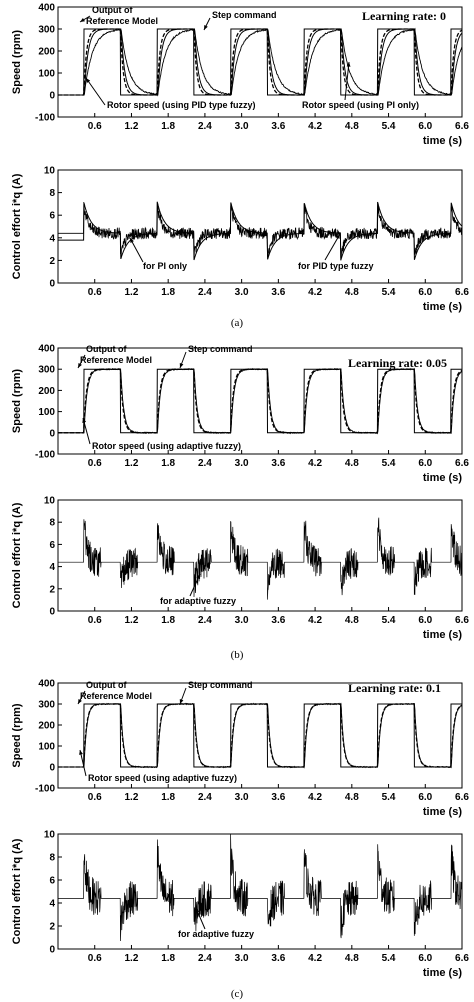 This screenshot has width=474, height=1002. I want to click on arrow-pid-a-shaft, so click(95, 91).